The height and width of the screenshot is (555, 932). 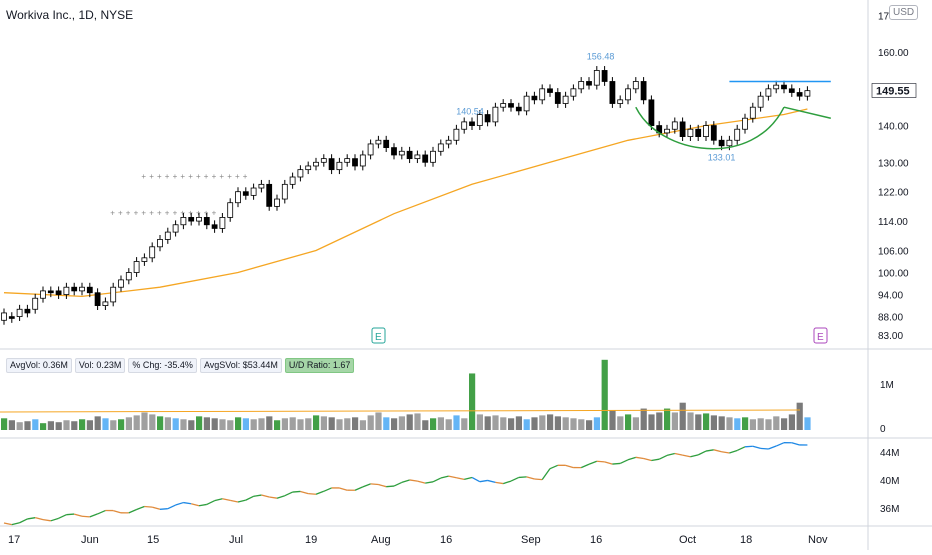 I want to click on currency-badge: USD, so click(x=903, y=12).